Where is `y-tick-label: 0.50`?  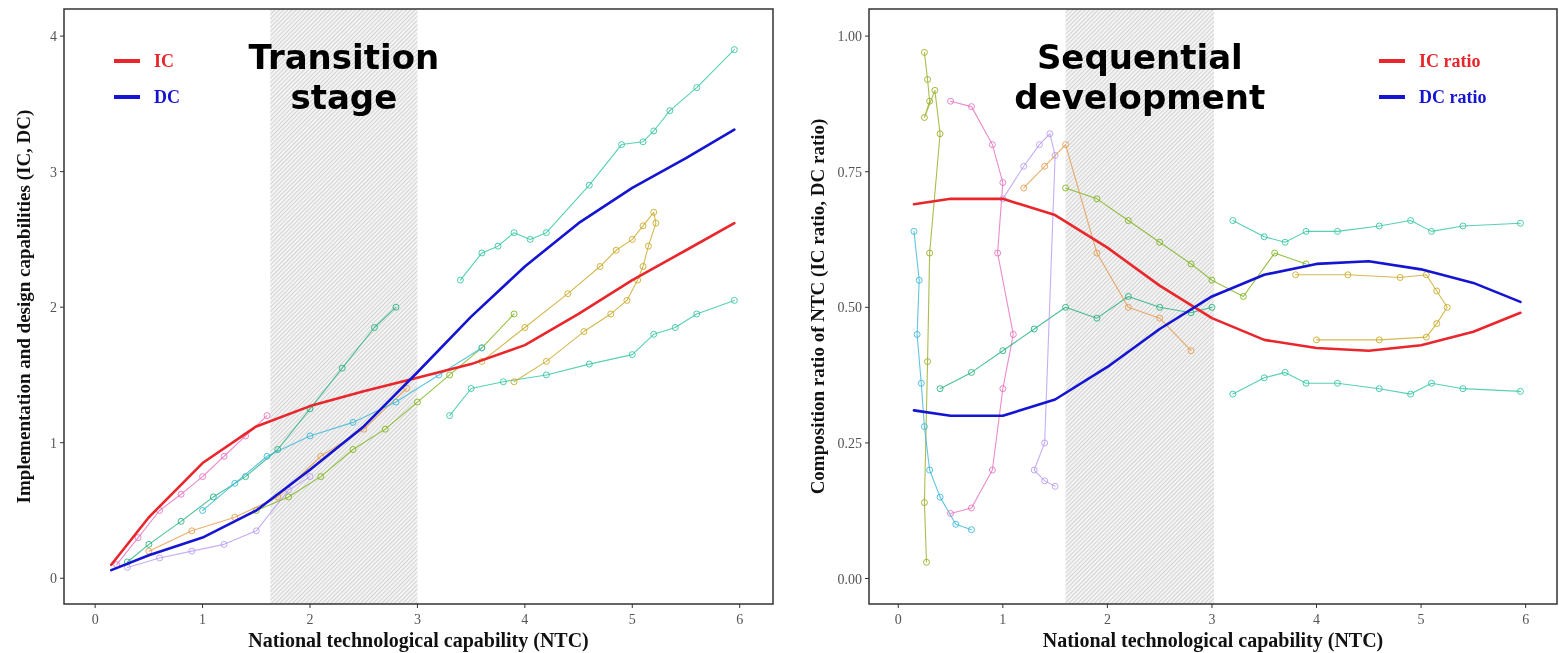
y-tick-label: 0.50 is located at coordinates (849, 308).